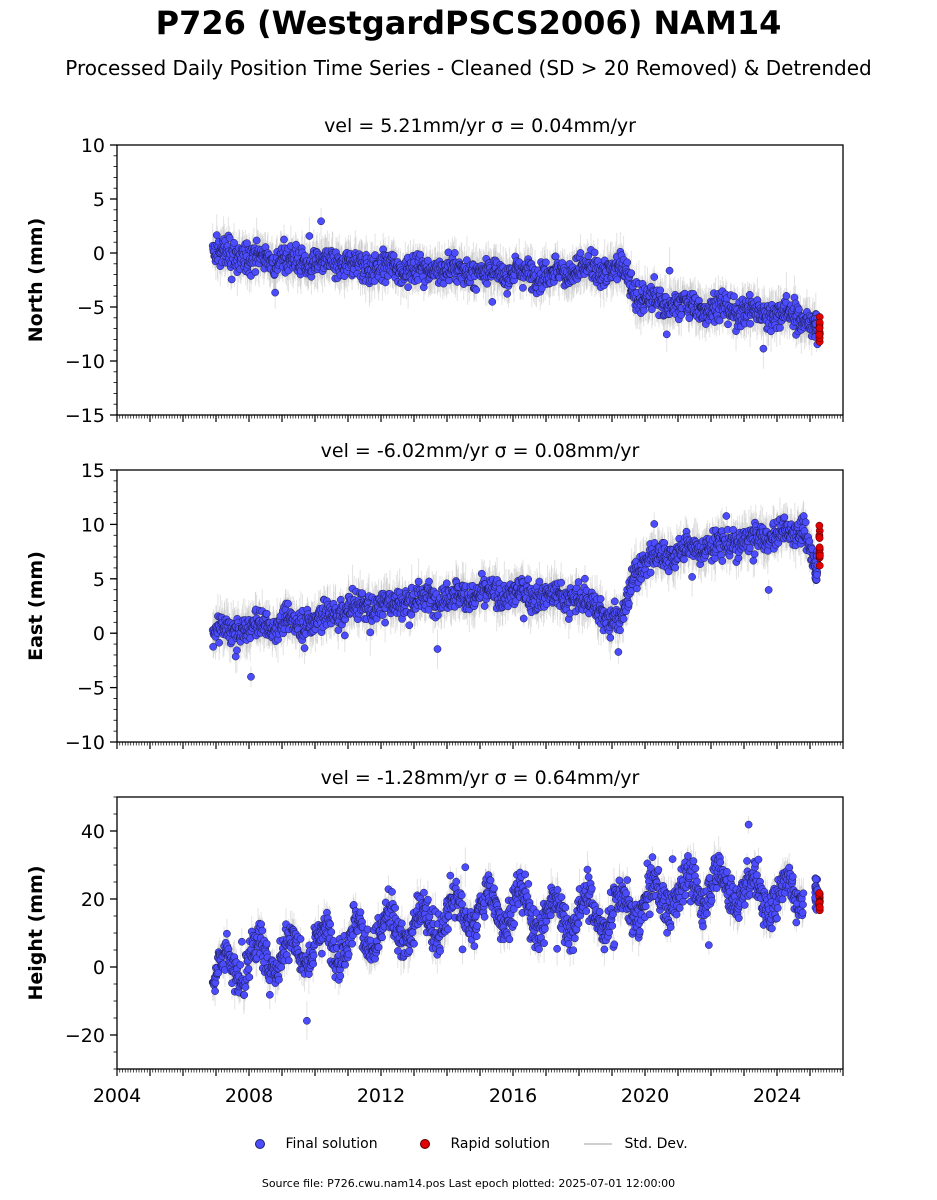 The width and height of the screenshot is (937, 1200). What do you see at coordinates (85, 362) in the screenshot?
I see `y-tick-label: −10` at bounding box center [85, 362].